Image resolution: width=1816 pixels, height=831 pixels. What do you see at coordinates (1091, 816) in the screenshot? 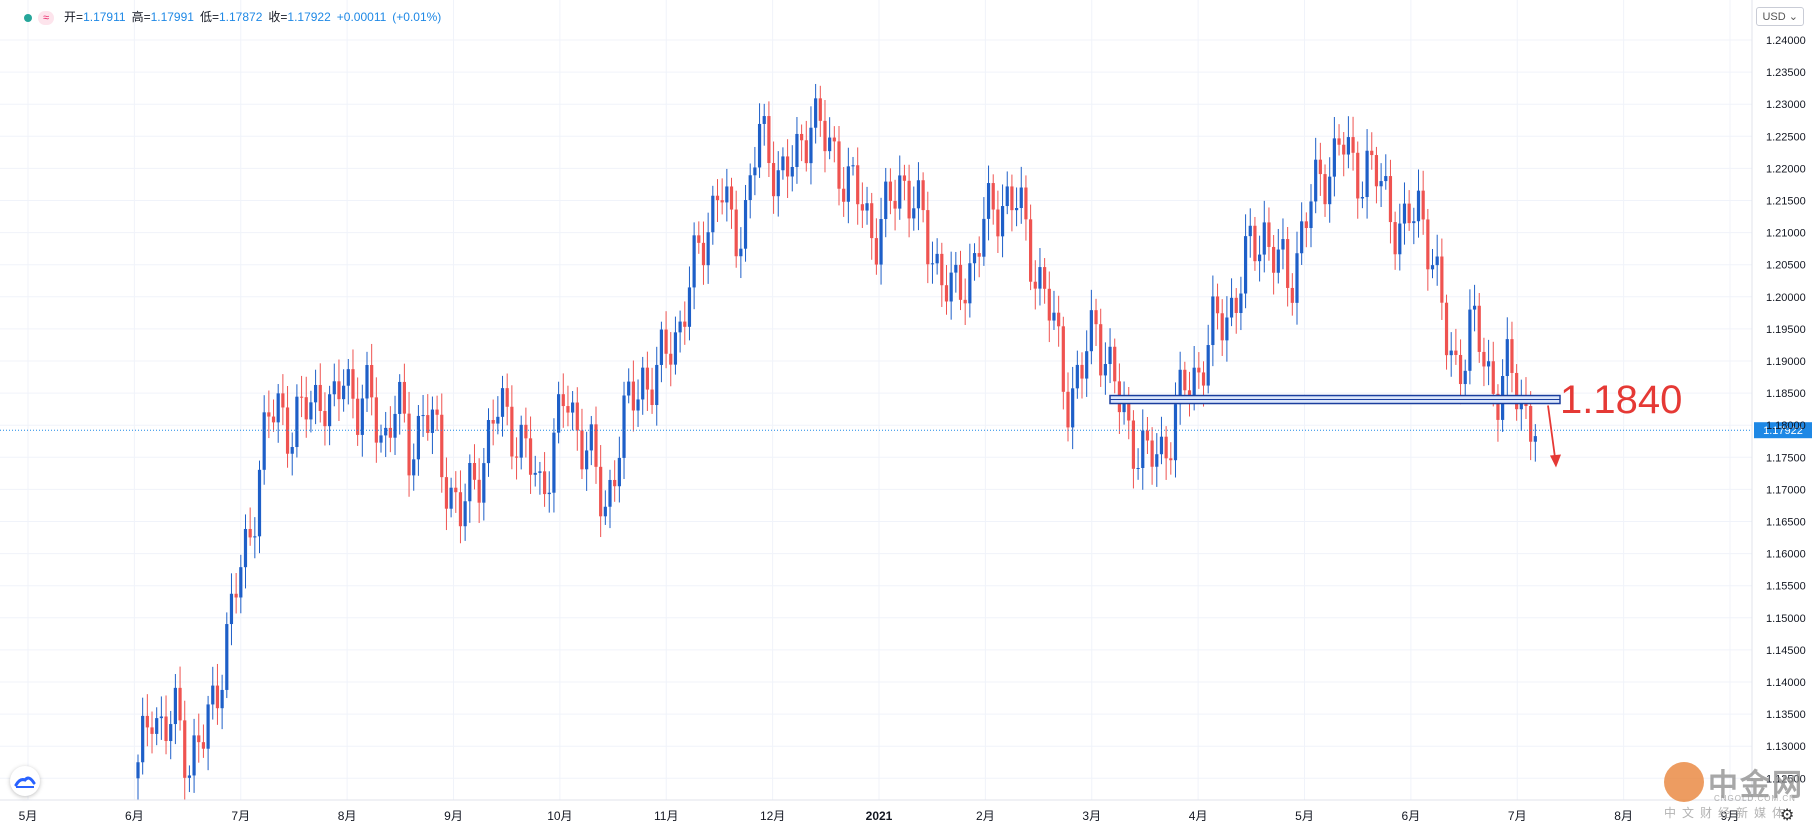
I see `x-tick-label: 3月` at bounding box center [1091, 816].